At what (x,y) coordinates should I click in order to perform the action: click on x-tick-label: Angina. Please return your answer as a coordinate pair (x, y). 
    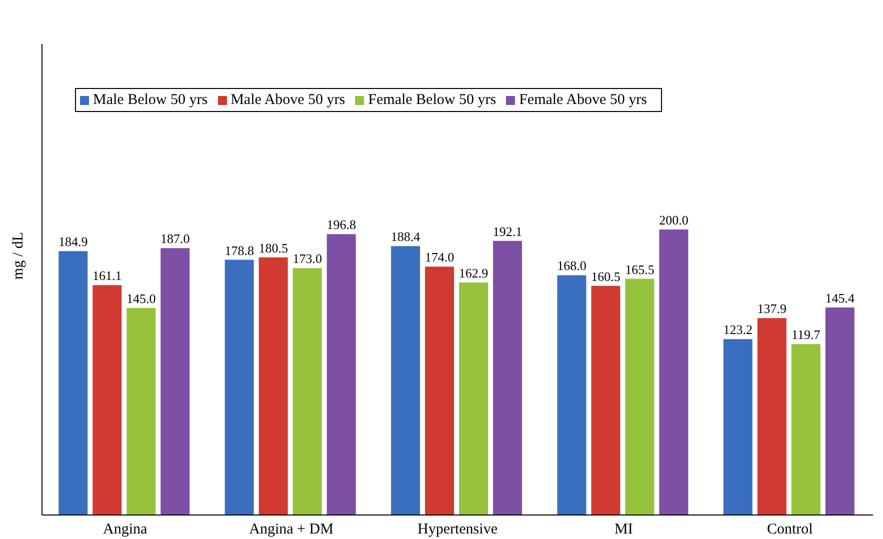
    Looking at the image, I should click on (125, 530).